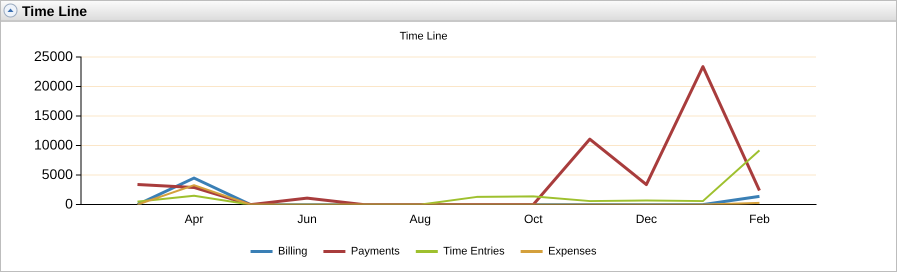 Image resolution: width=897 pixels, height=272 pixels. I want to click on y-tick-label: 20000, so click(54, 86).